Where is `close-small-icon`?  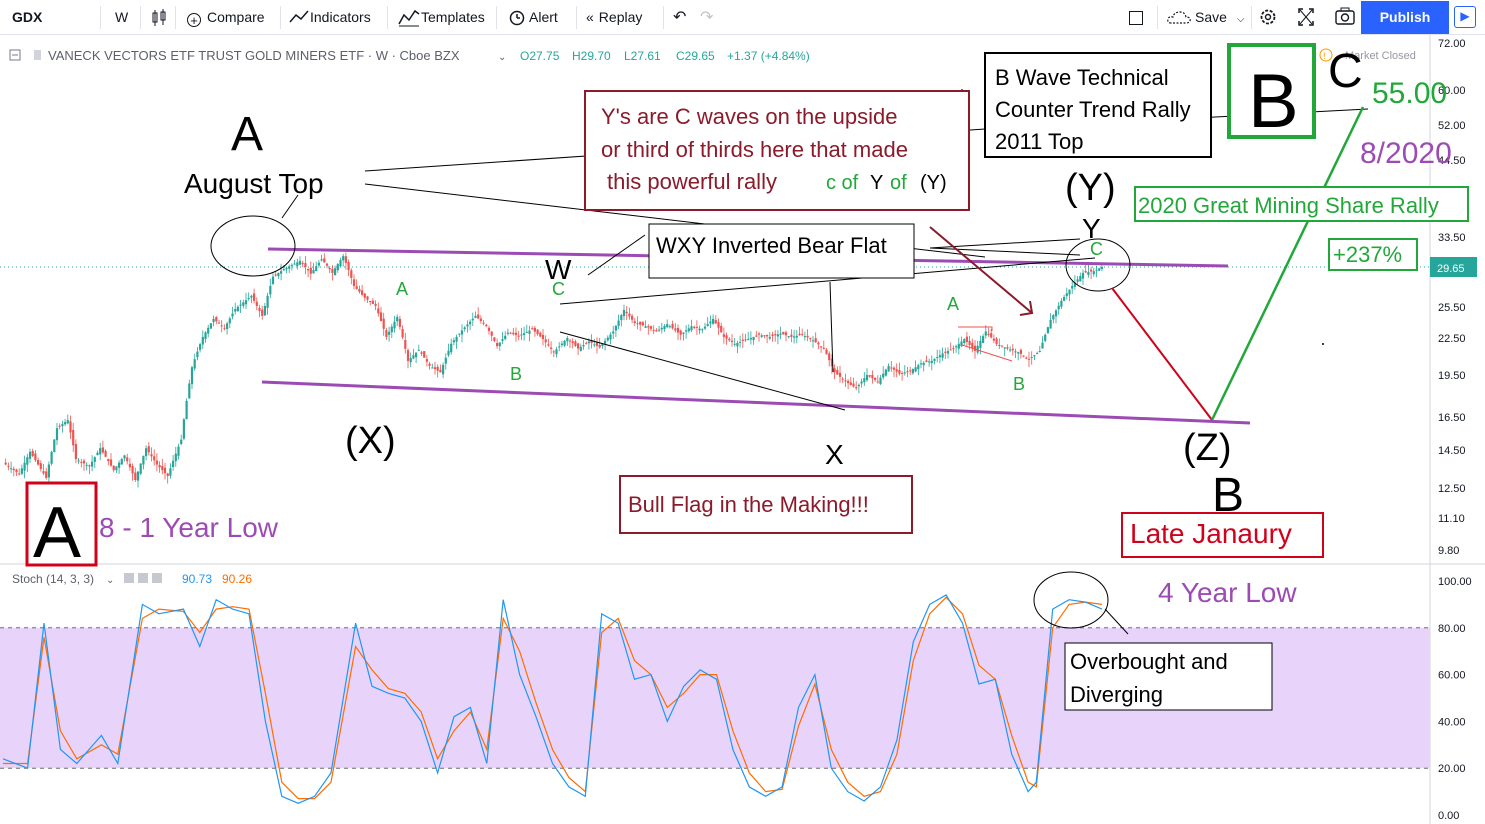
close-small-icon is located at coordinates (157, 578).